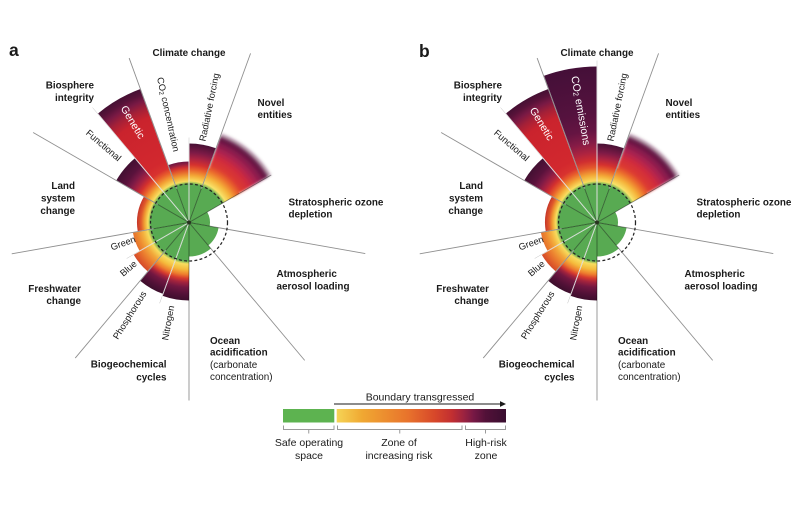 This screenshot has width=800, height=505. What do you see at coordinates (486, 443) in the screenshot?
I see `svg-text: High-risk` at bounding box center [486, 443].